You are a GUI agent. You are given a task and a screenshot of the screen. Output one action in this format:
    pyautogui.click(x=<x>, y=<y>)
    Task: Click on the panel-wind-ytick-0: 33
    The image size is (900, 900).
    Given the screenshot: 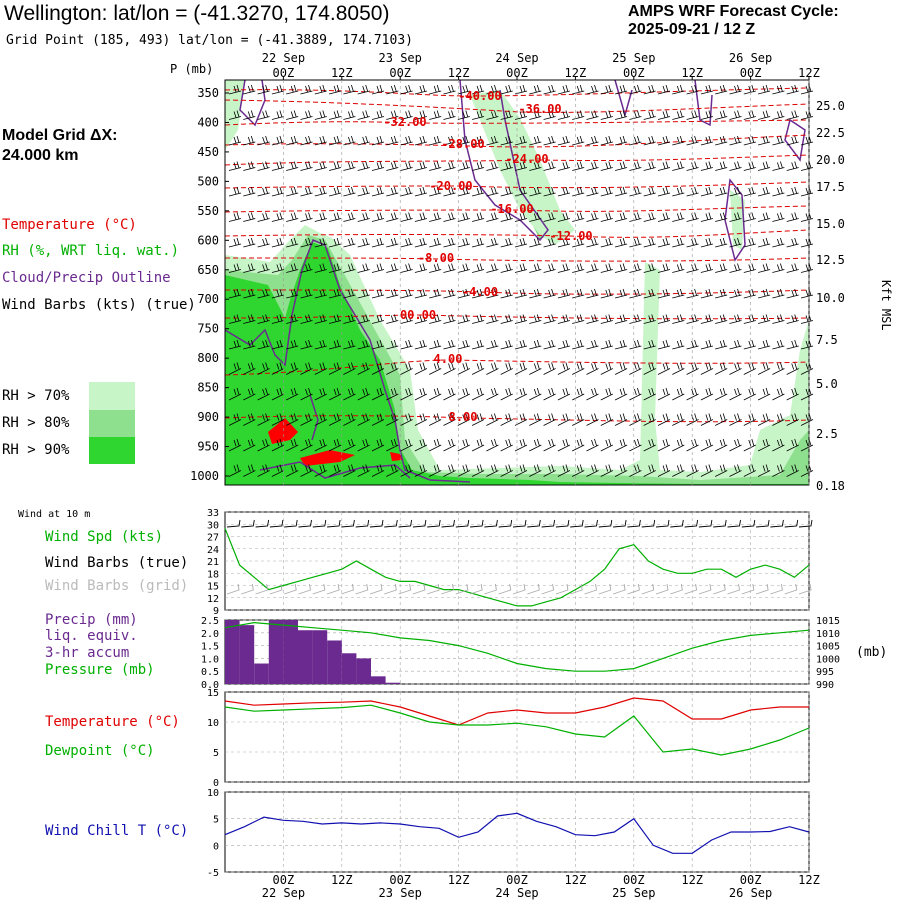 What is the action you would take?
    pyautogui.click(x=213, y=513)
    